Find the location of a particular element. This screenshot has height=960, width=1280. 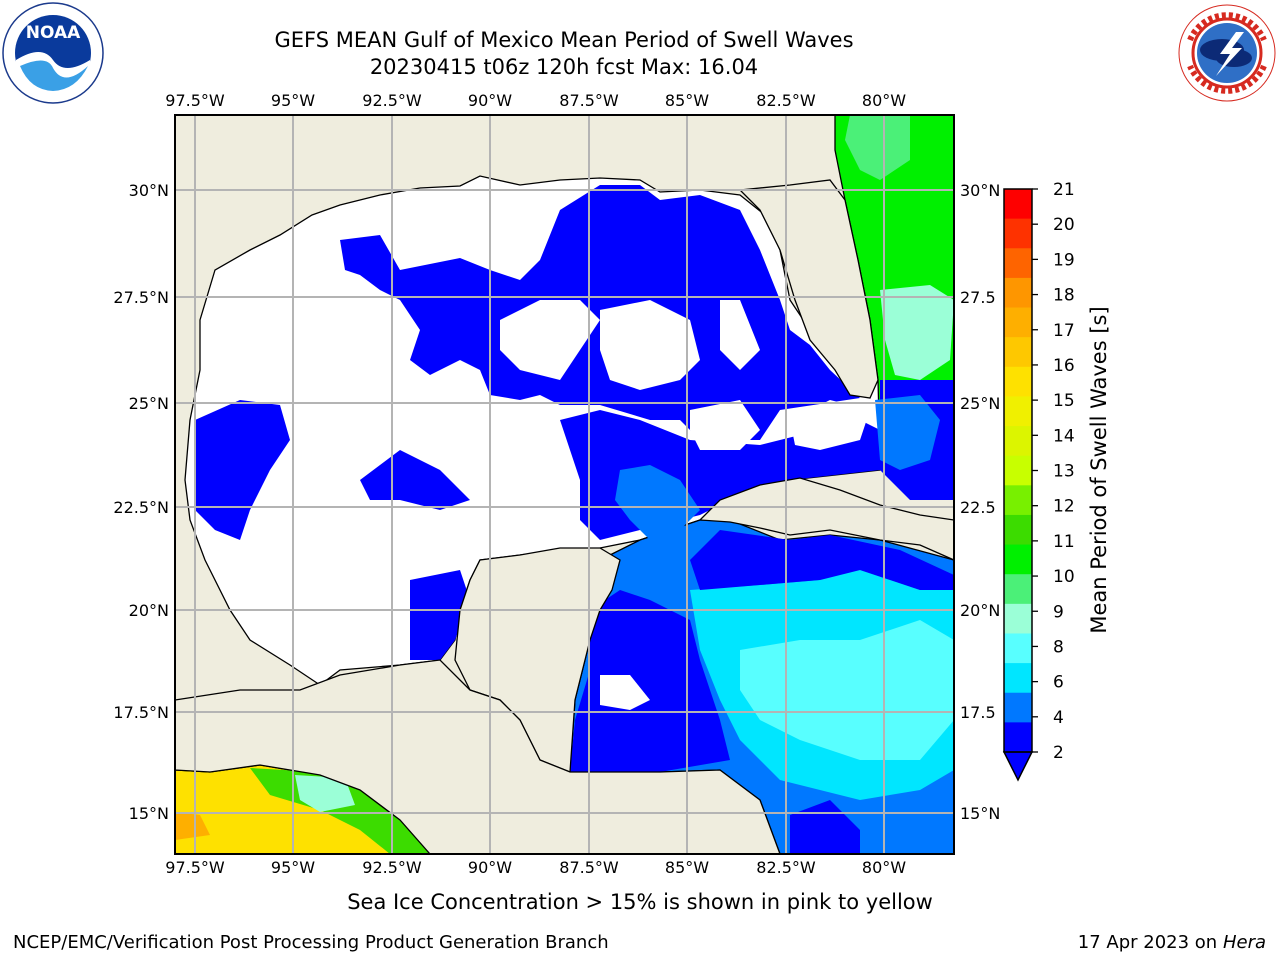

lat-label-left: 30°N is located at coordinates (149, 190).